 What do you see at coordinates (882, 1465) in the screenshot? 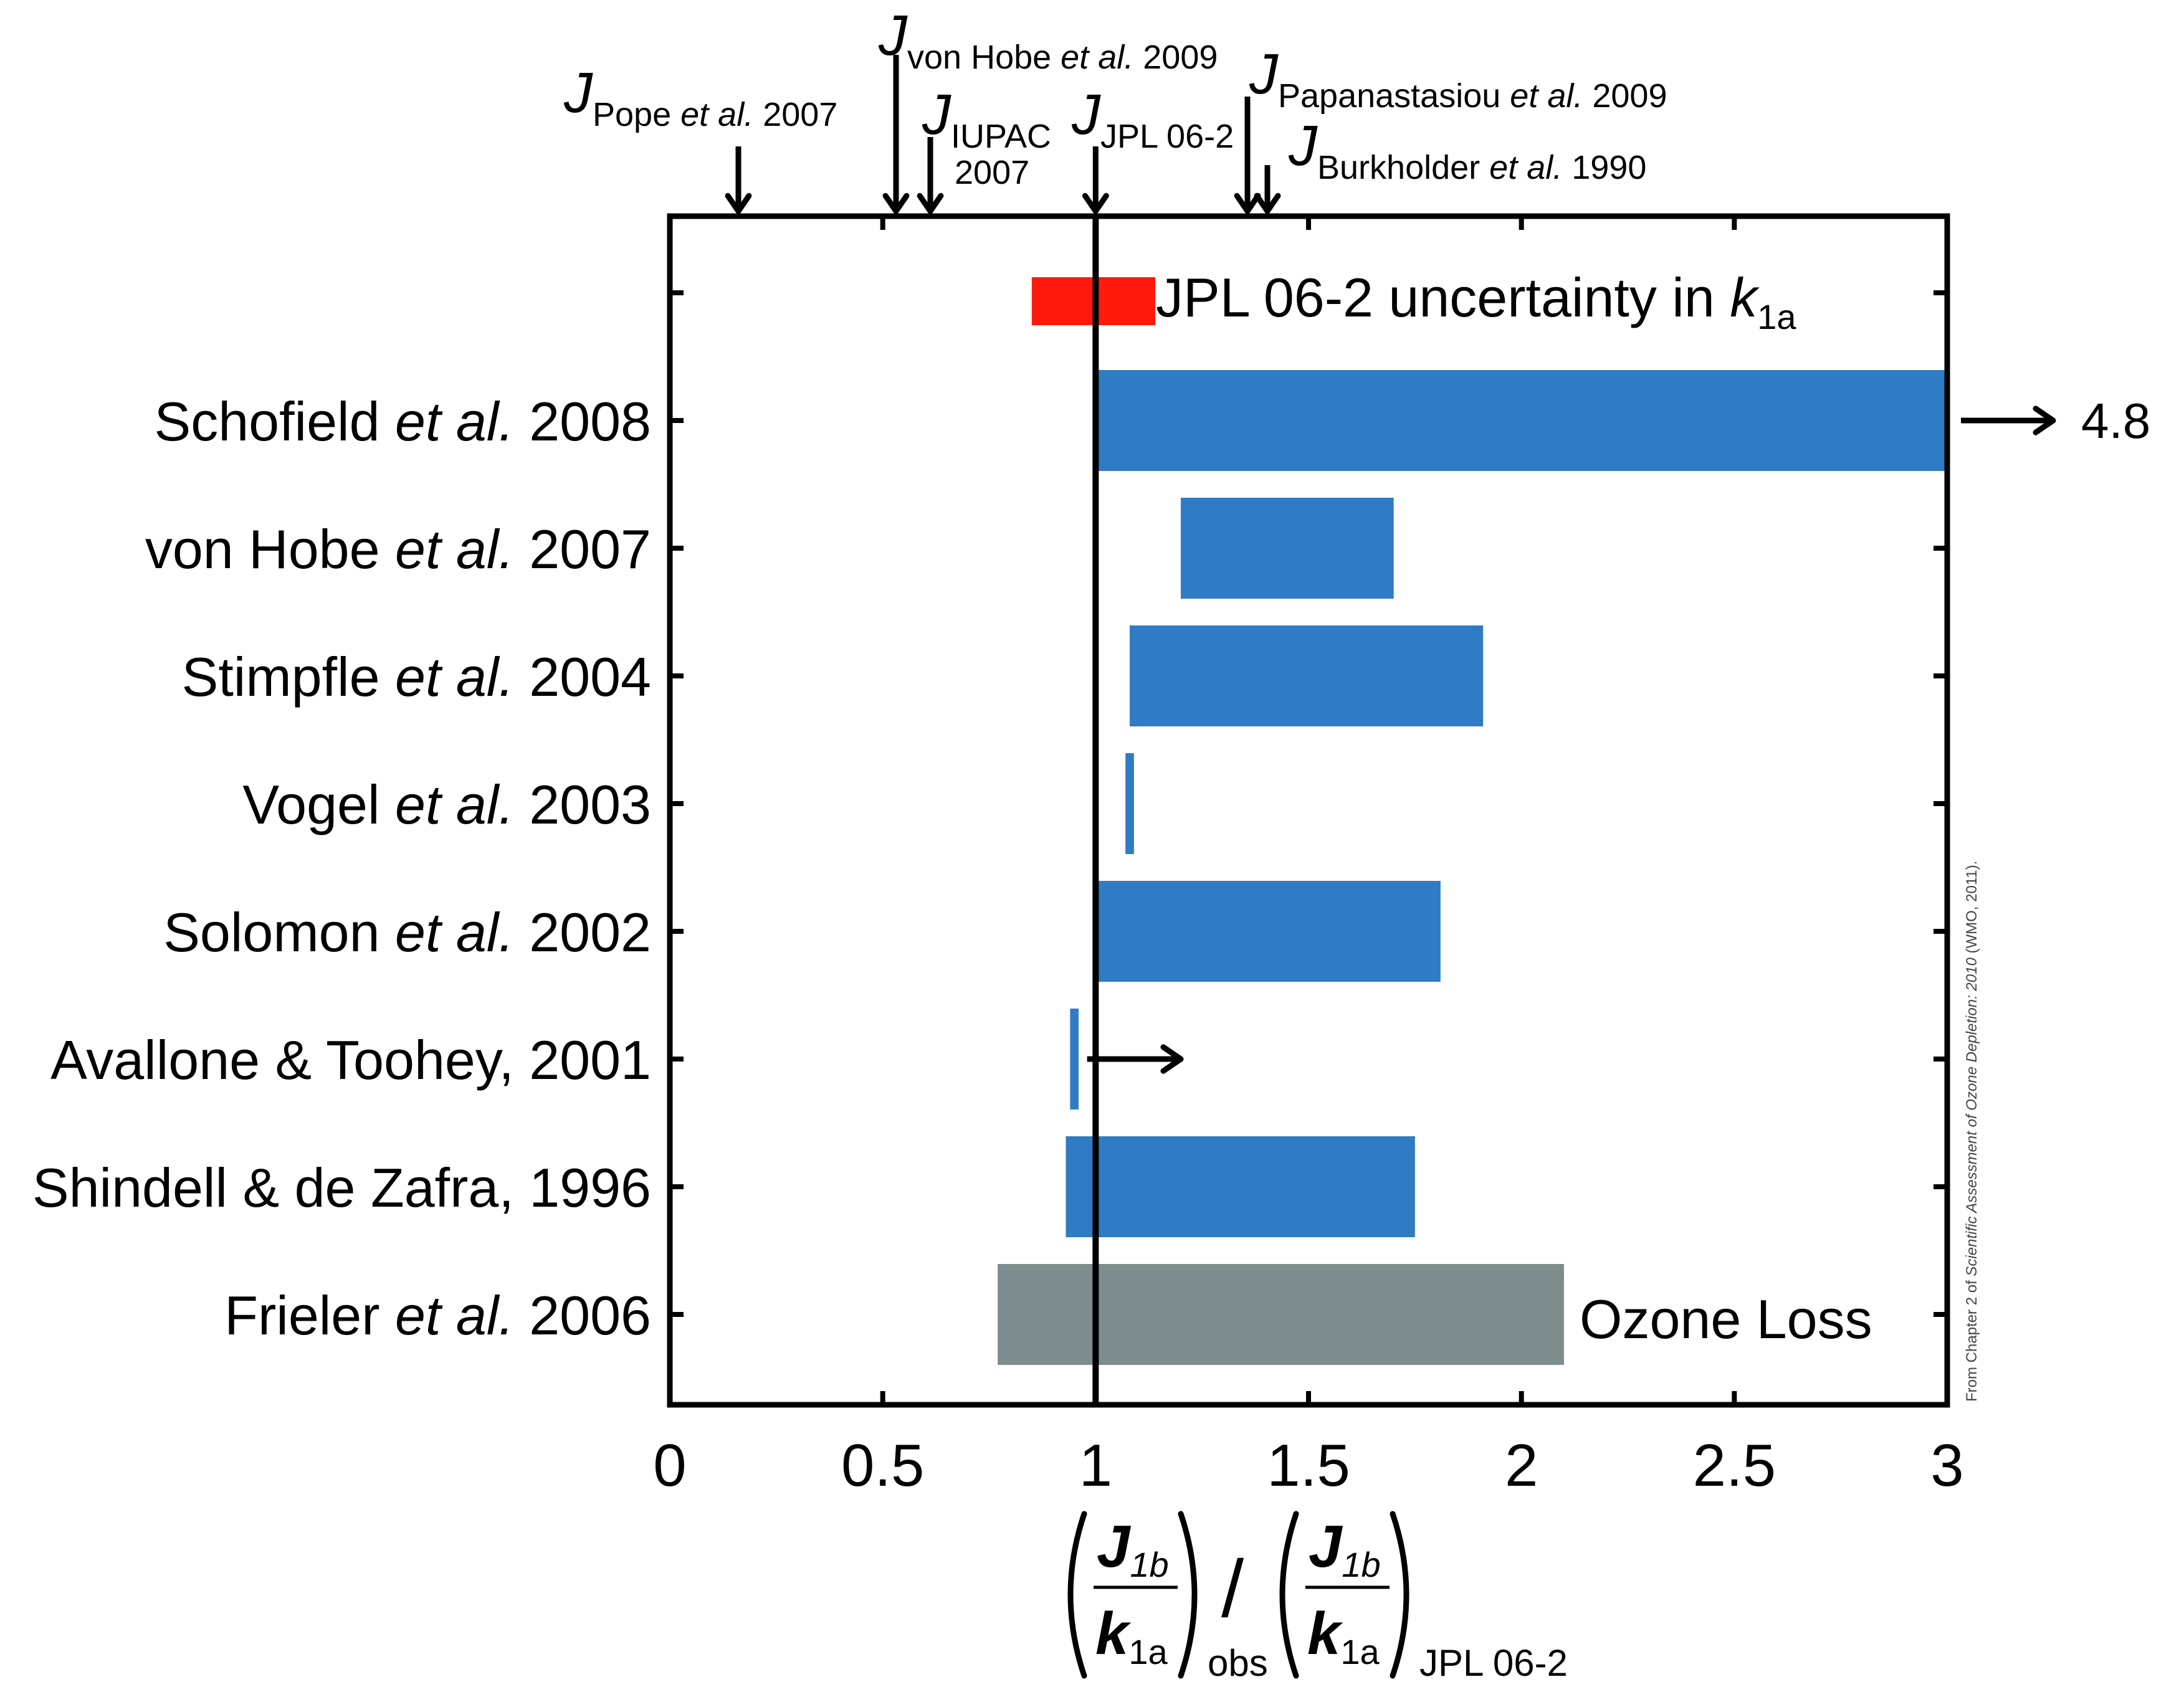
I see `x-tick-label: 0.5` at bounding box center [882, 1465].